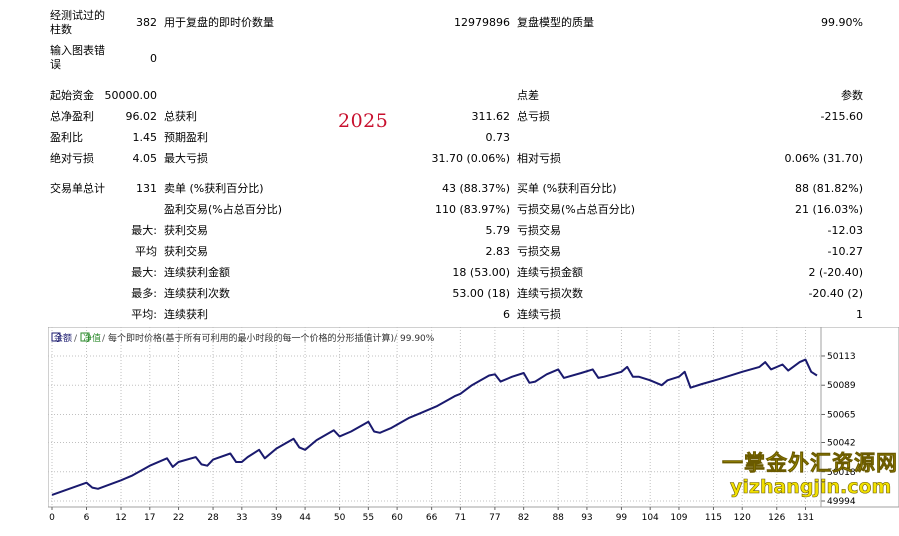 The height and width of the screenshot is (536, 899). Describe the element at coordinates (828, 188) in the screenshot. I see `long-positions-value: 88 (81.82%)` at that location.